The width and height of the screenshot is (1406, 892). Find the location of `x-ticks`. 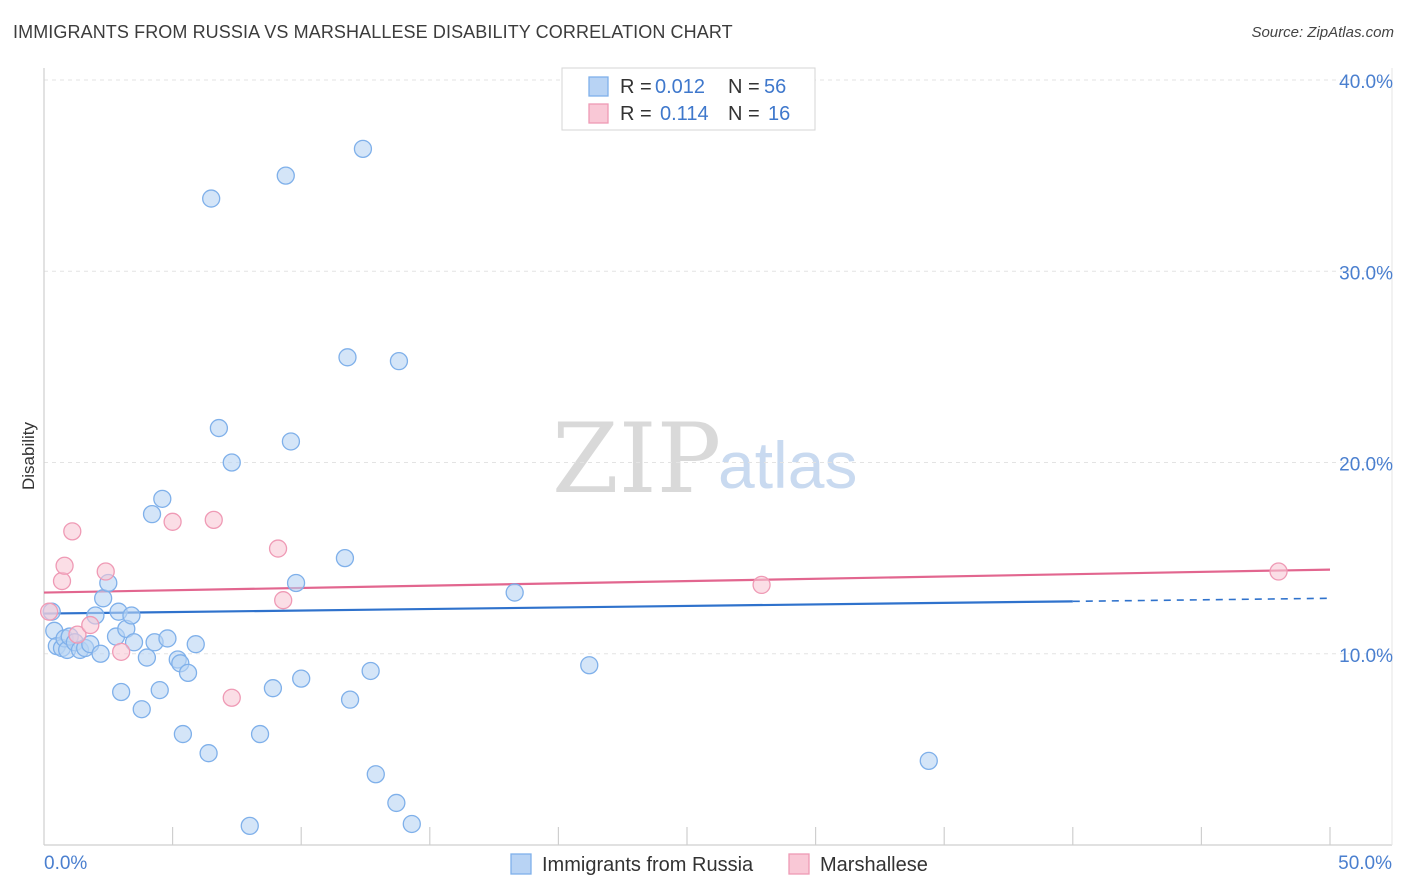

x-ticks is located at coordinates (751, 836).